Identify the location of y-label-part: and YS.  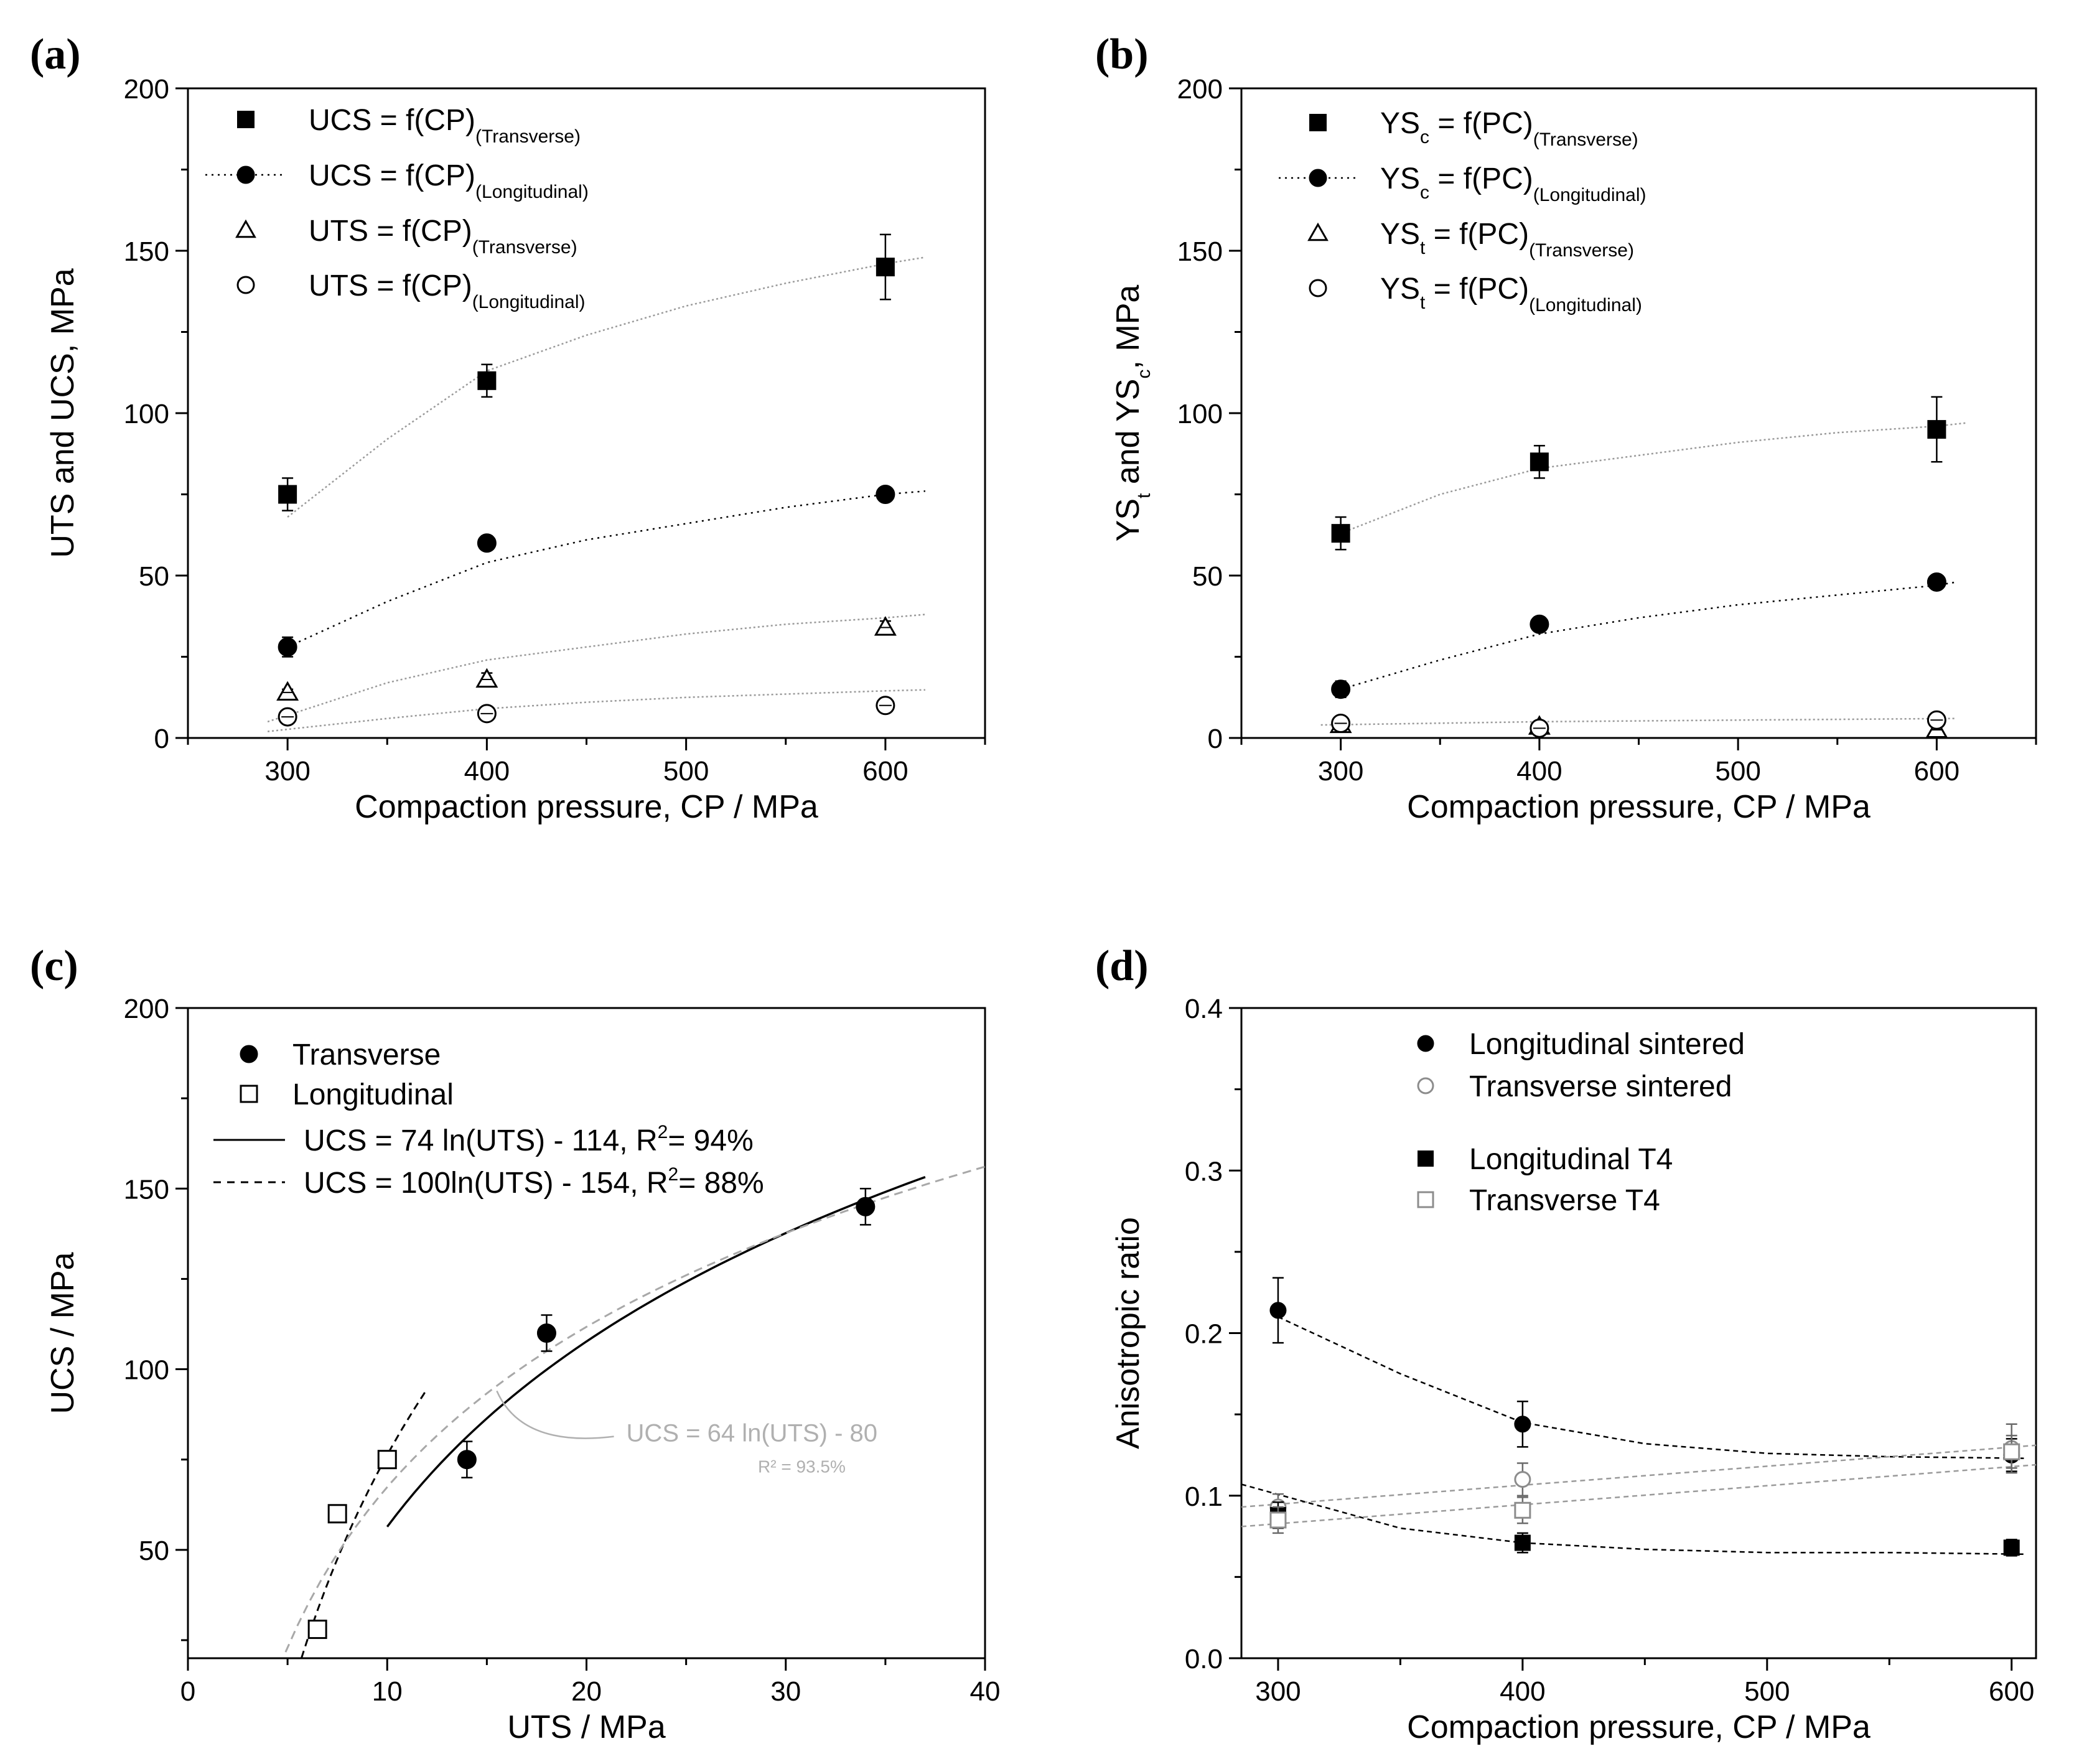
(1128, 436).